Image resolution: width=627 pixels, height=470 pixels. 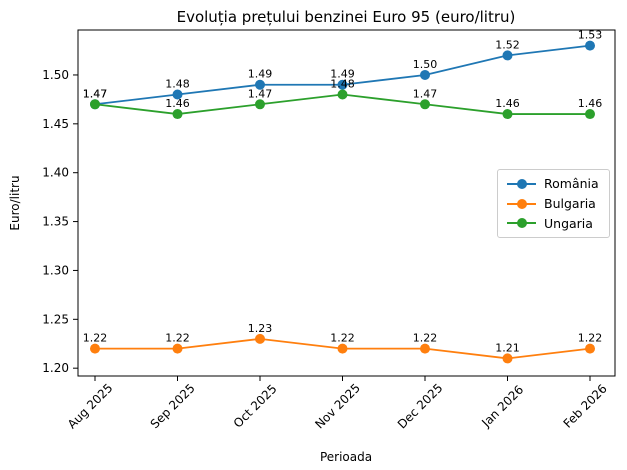 I want to click on x-tick-label: Aug 2025, so click(x=90, y=406).